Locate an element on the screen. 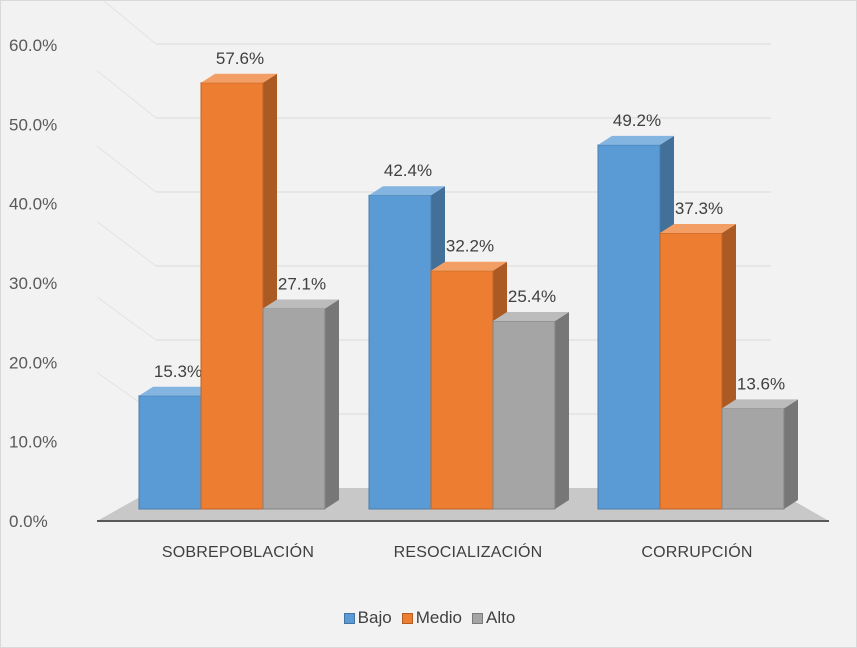  legend-label-alto: Alto is located at coordinates (501, 617).